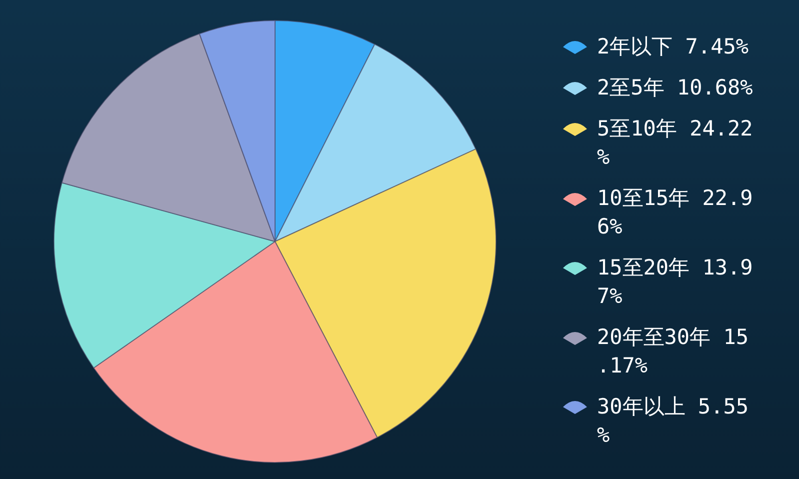 The width and height of the screenshot is (799, 479). What do you see at coordinates (673, 351) in the screenshot?
I see `legend-label: 20年至30年 15.17%` at bounding box center [673, 351].